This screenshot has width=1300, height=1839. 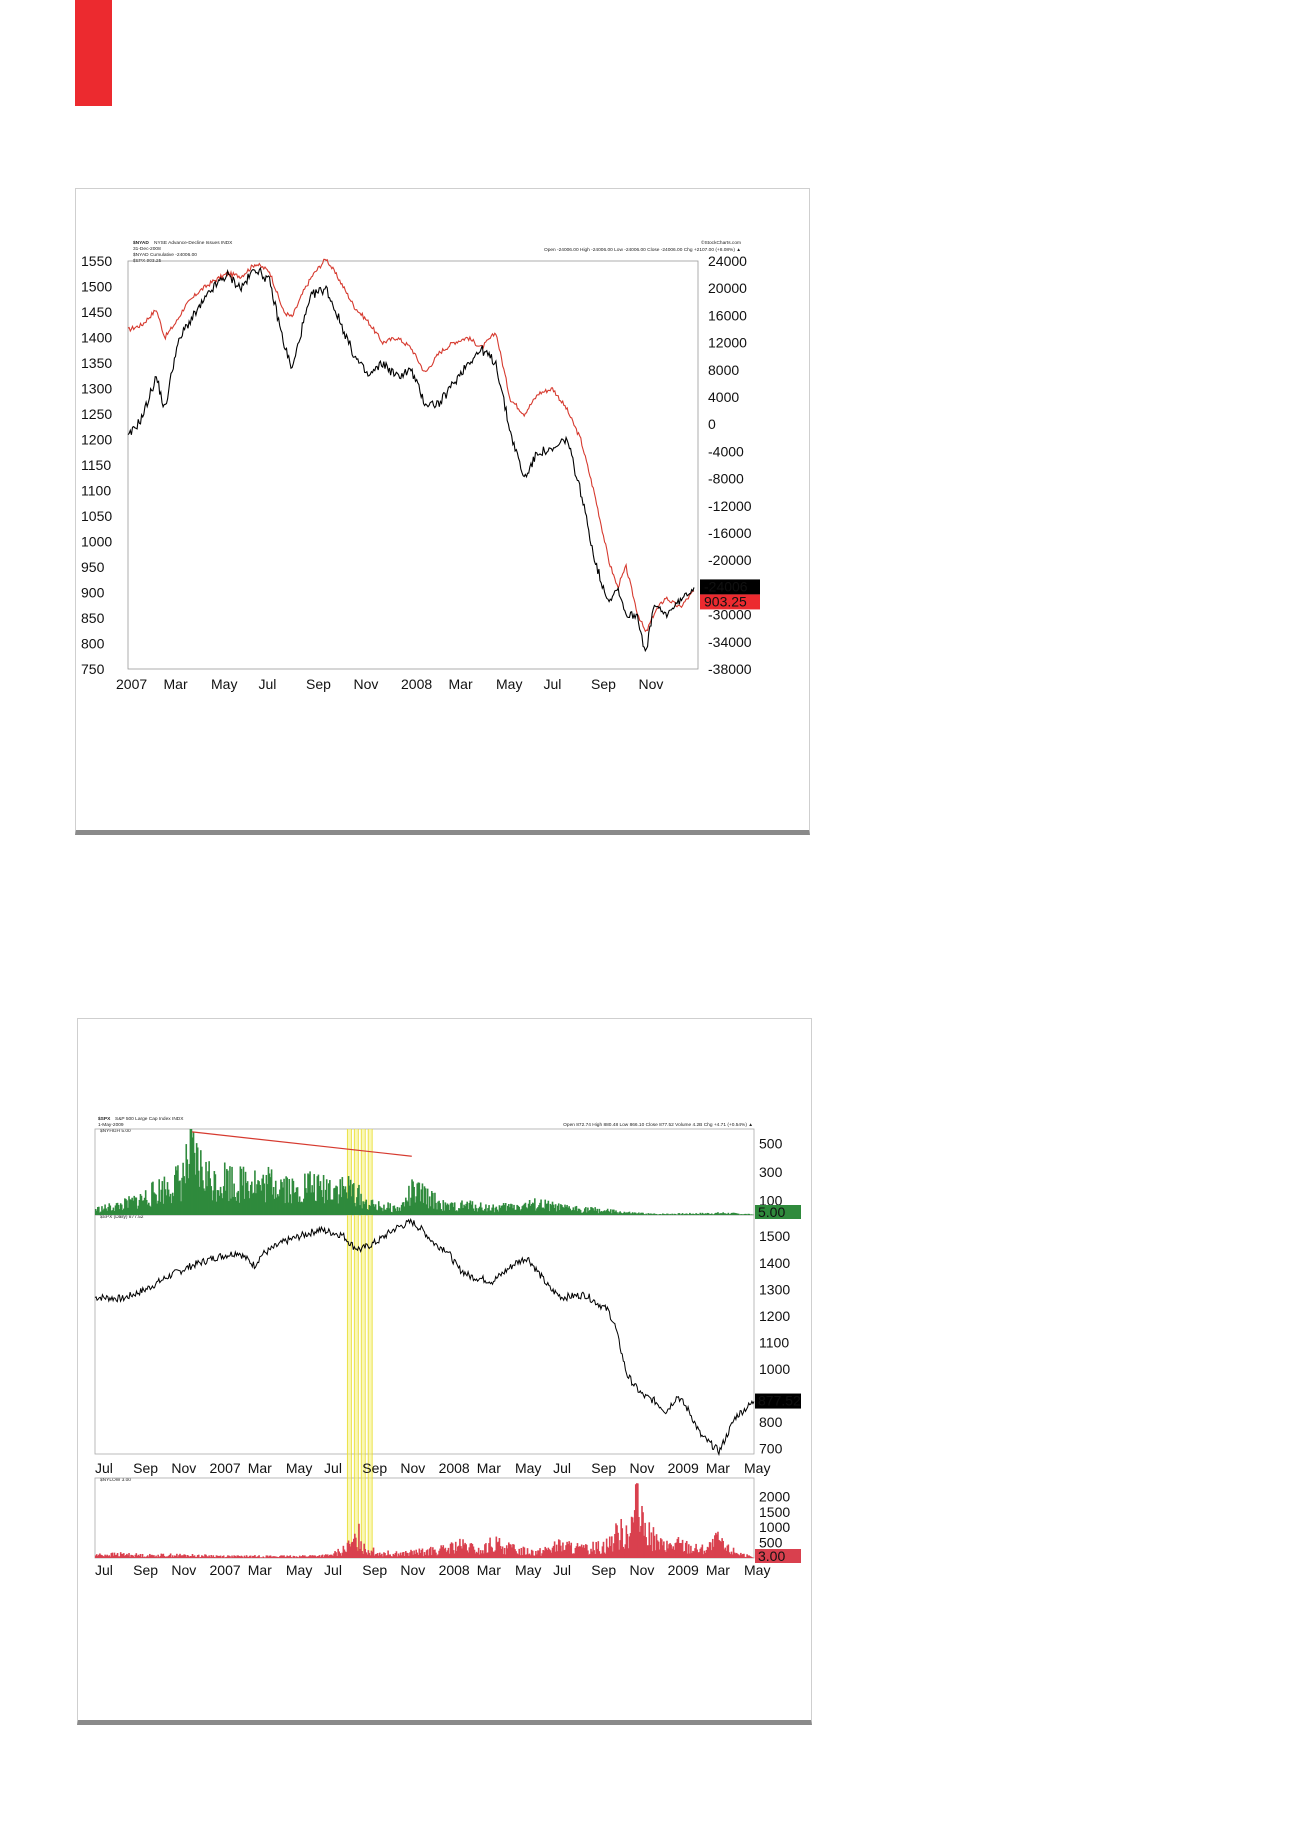 What do you see at coordinates (774, 1369) in the screenshot?
I see `spx-axis-tick: 1000` at bounding box center [774, 1369].